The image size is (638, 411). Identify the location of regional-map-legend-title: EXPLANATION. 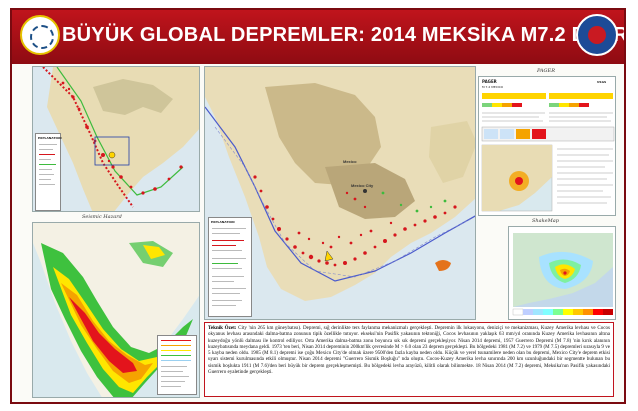
(50, 138).